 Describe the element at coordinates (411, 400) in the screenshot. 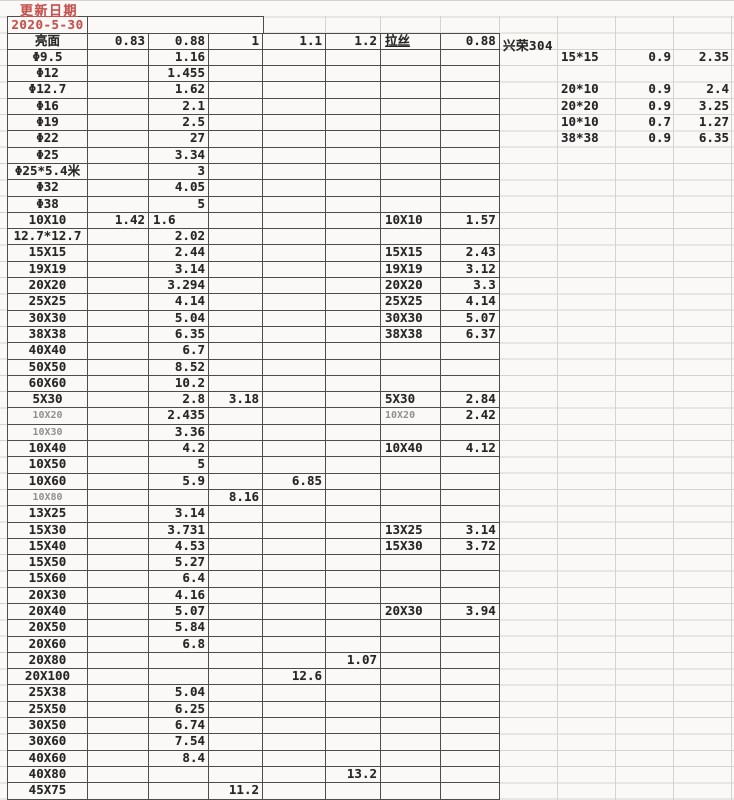

I see `cell: 5X30` at that location.